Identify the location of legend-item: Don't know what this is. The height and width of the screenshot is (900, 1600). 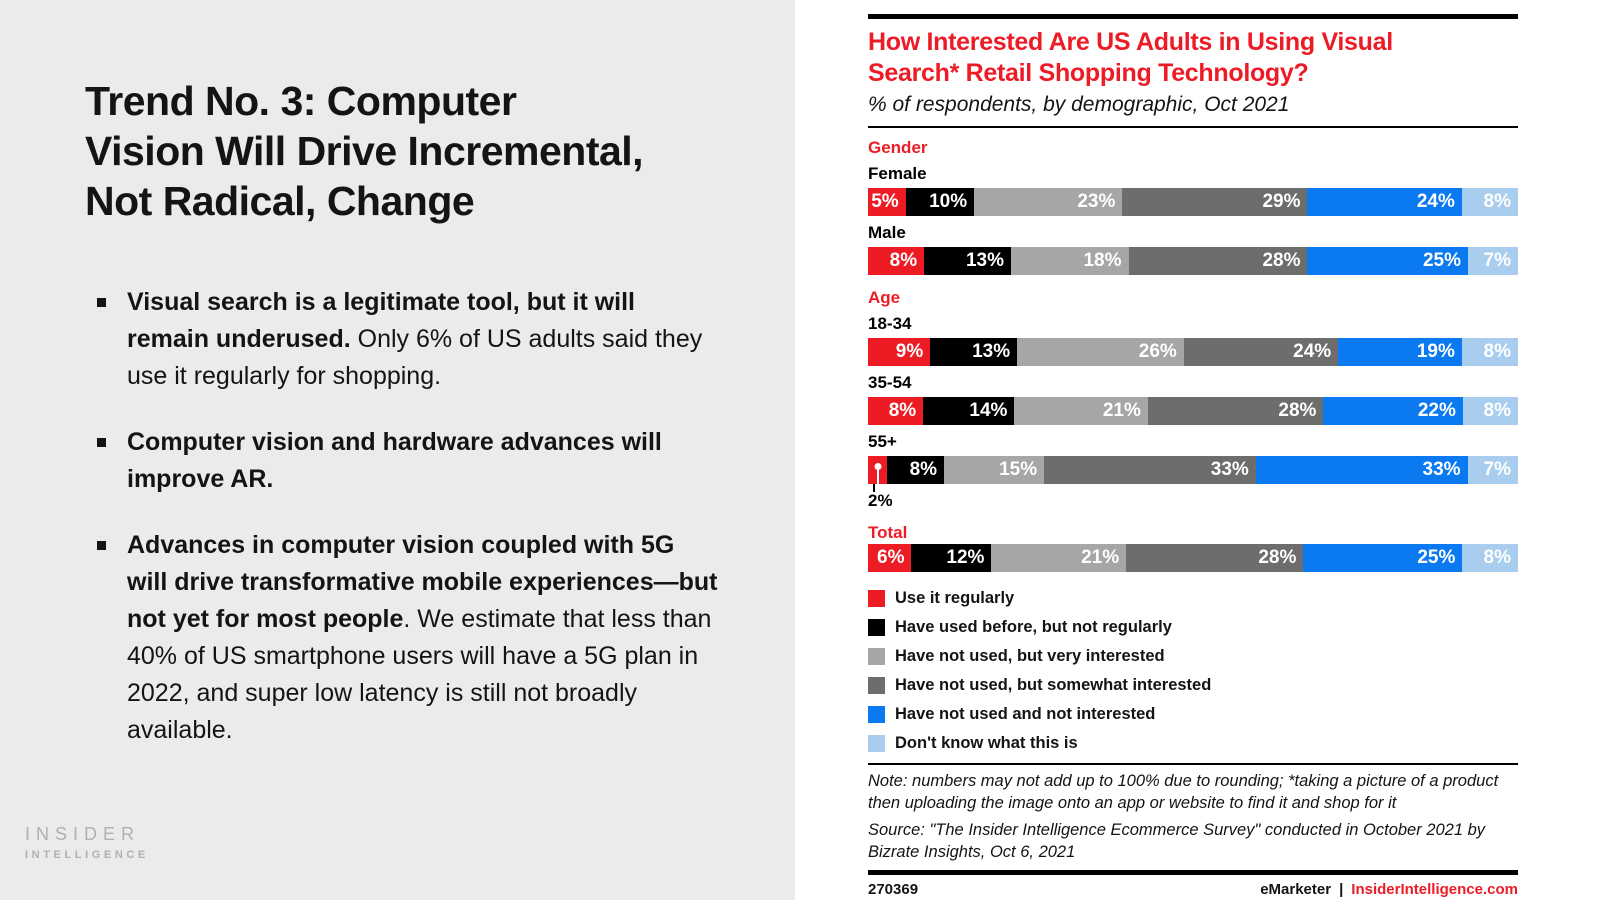
(1193, 743).